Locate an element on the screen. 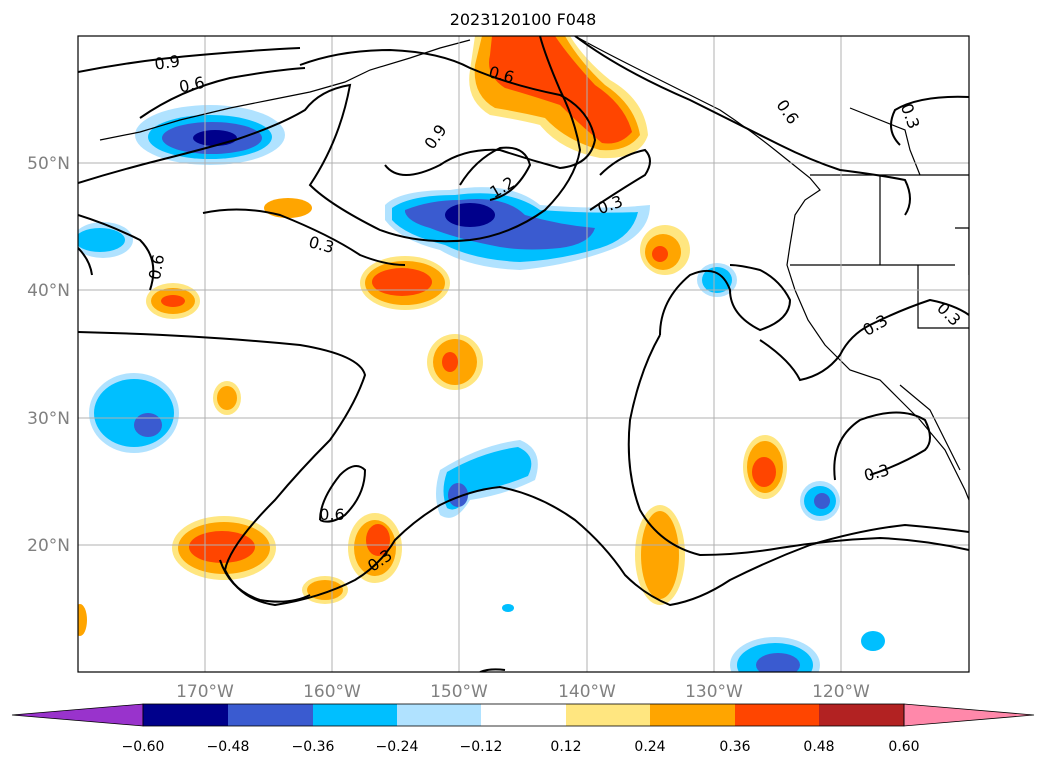  map-title: 2023120100 F048 is located at coordinates (523, 19).